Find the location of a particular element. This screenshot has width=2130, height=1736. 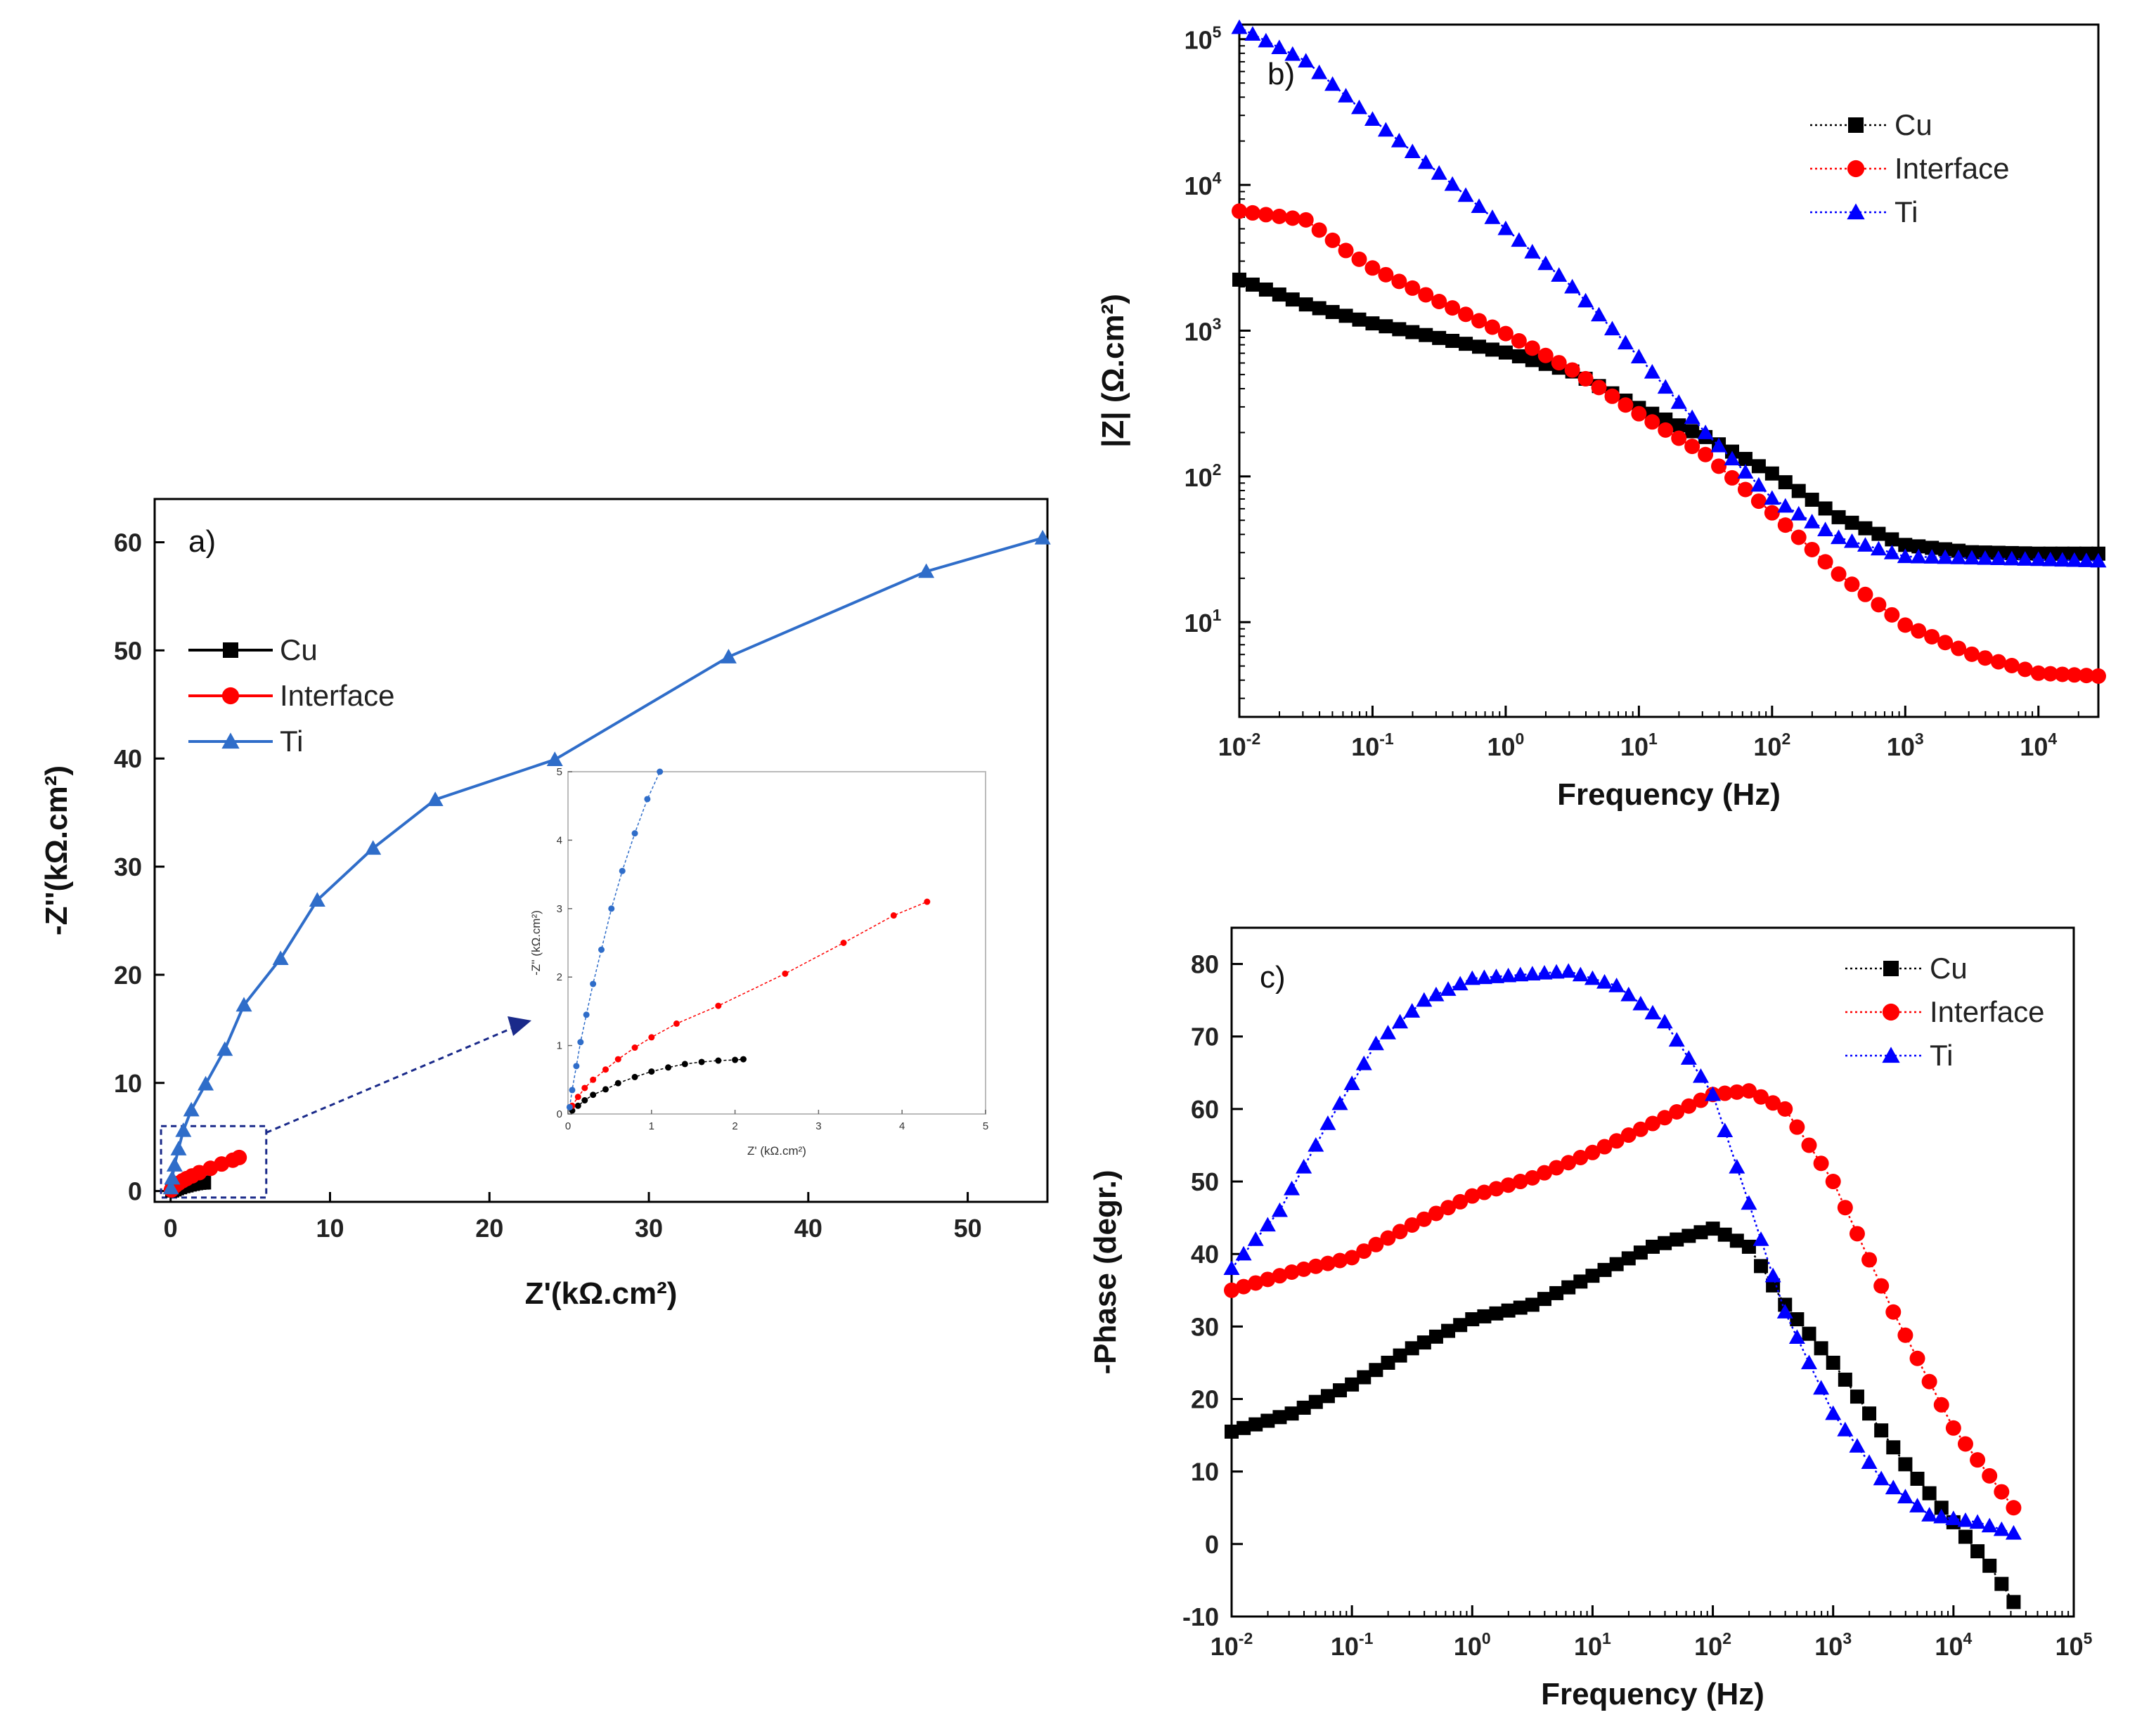

y-tick-label: 10 is located at coordinates (128, 1083).